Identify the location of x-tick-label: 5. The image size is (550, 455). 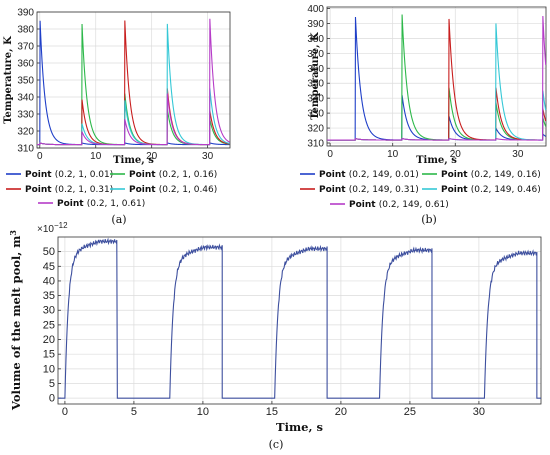
(134, 412).